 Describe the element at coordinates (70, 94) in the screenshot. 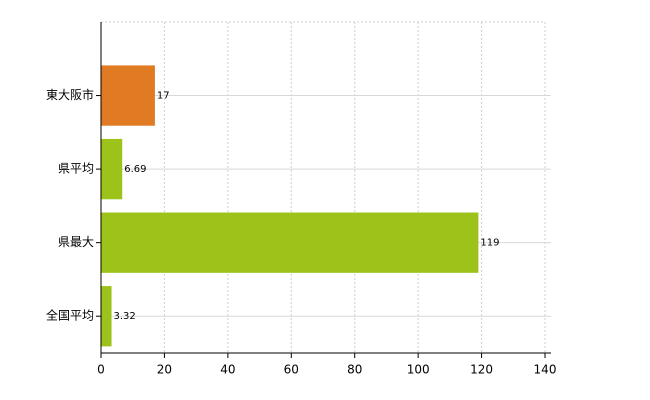

I see `y-tick-label: 東大阪市` at that location.